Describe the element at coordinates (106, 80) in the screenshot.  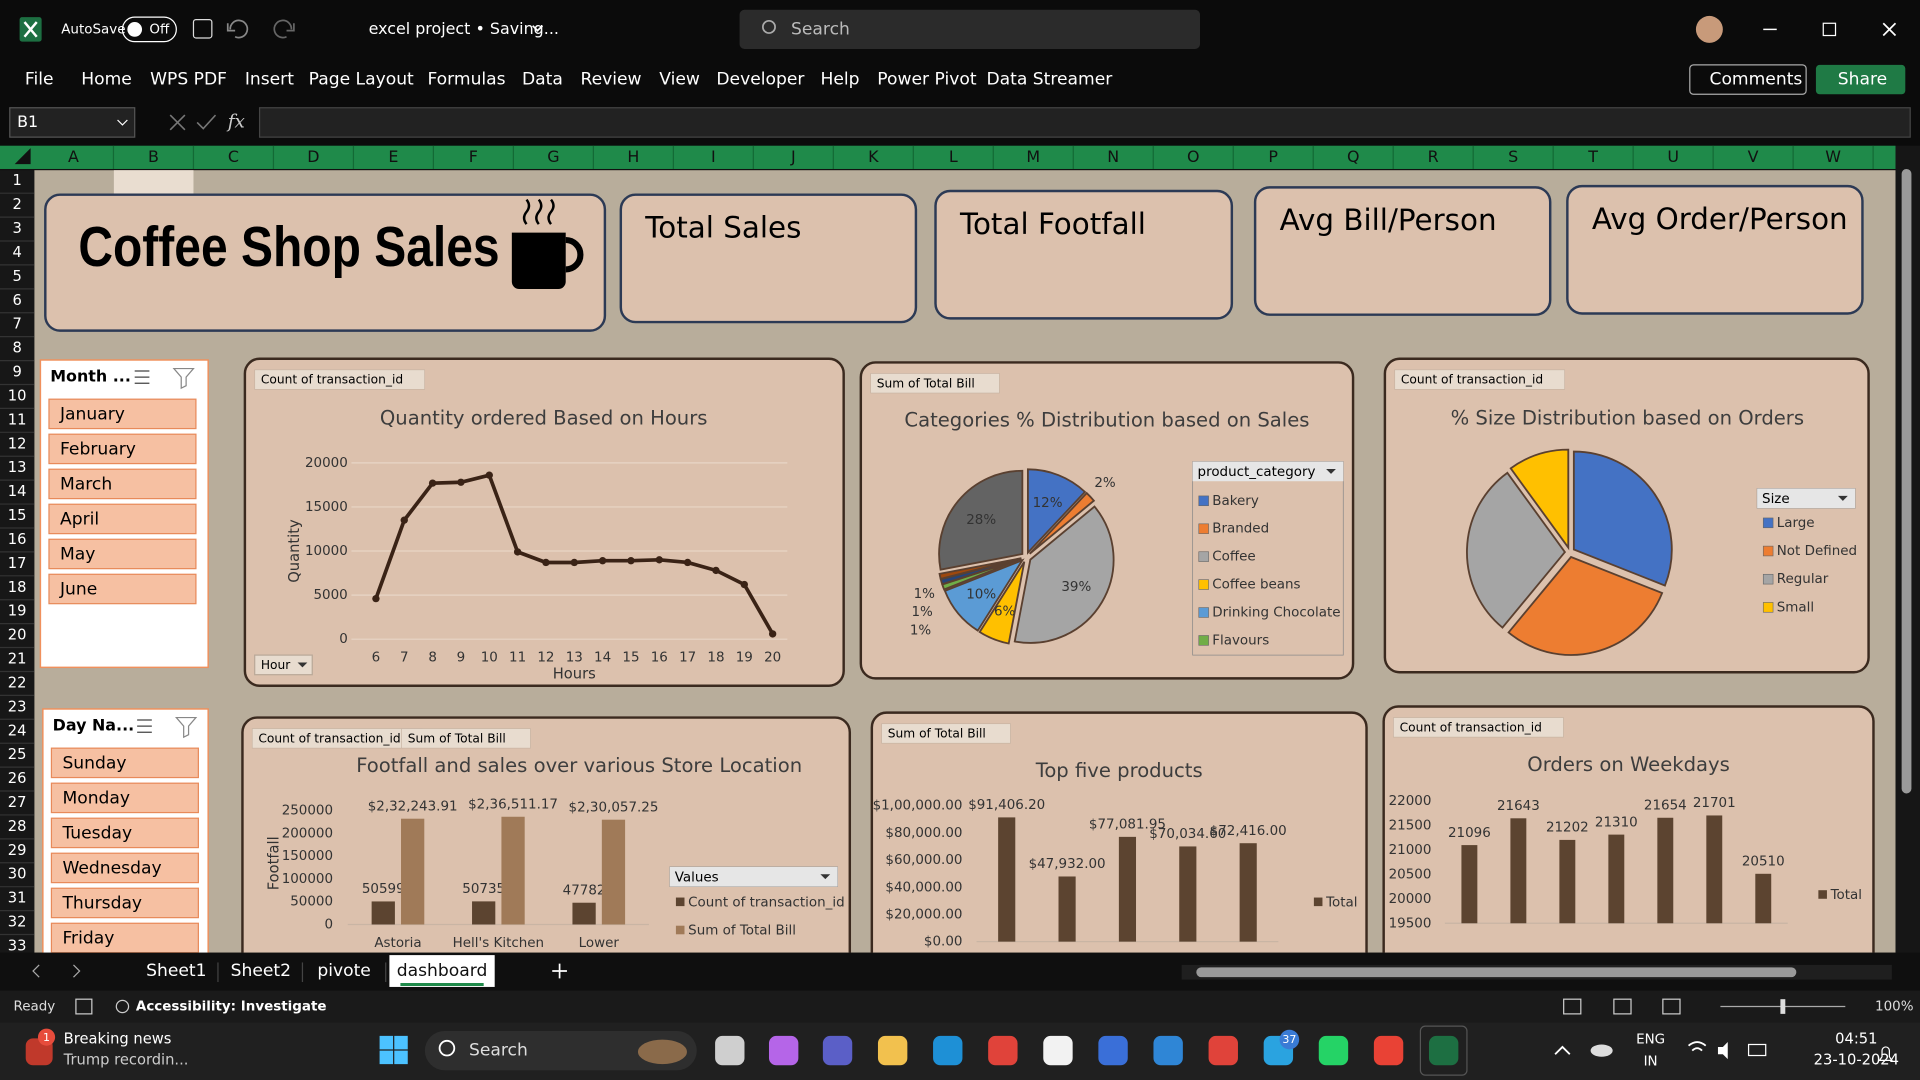
I see `ribbon-tab: Home` at that location.